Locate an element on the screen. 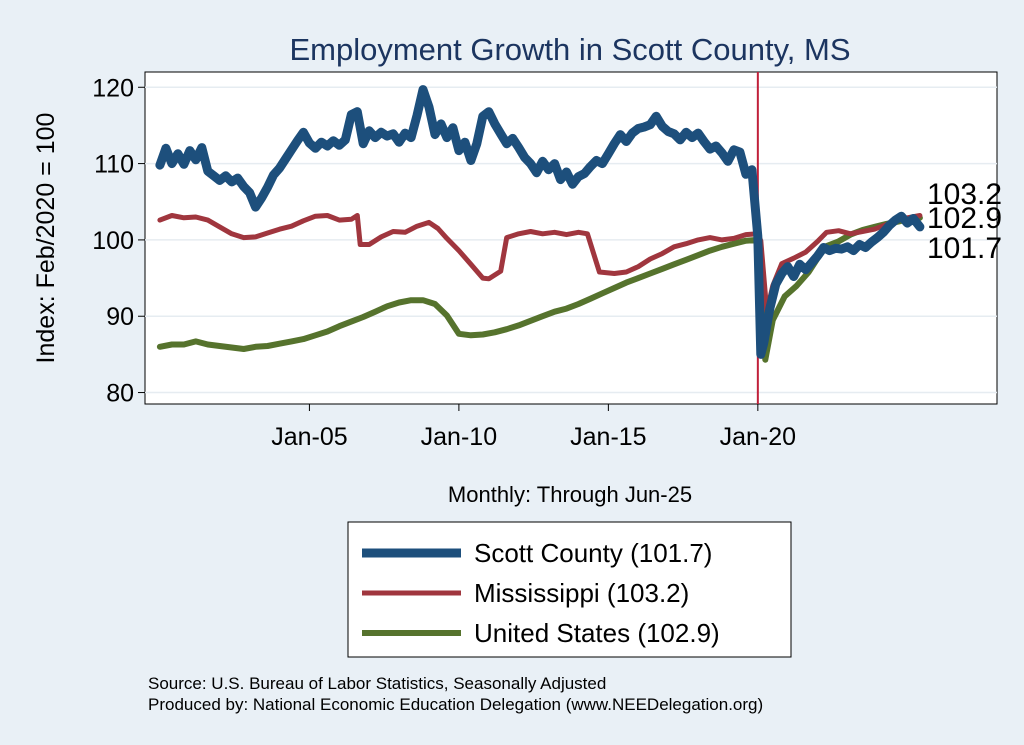 The image size is (1024, 745). x-tick-label-jan-05: Jan-05 is located at coordinates (309, 437).